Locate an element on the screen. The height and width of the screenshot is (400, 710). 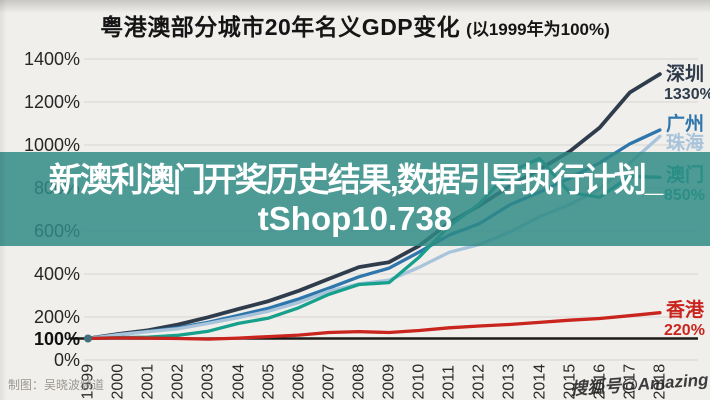
x-axis-label: 2014 is located at coordinates (539, 381).